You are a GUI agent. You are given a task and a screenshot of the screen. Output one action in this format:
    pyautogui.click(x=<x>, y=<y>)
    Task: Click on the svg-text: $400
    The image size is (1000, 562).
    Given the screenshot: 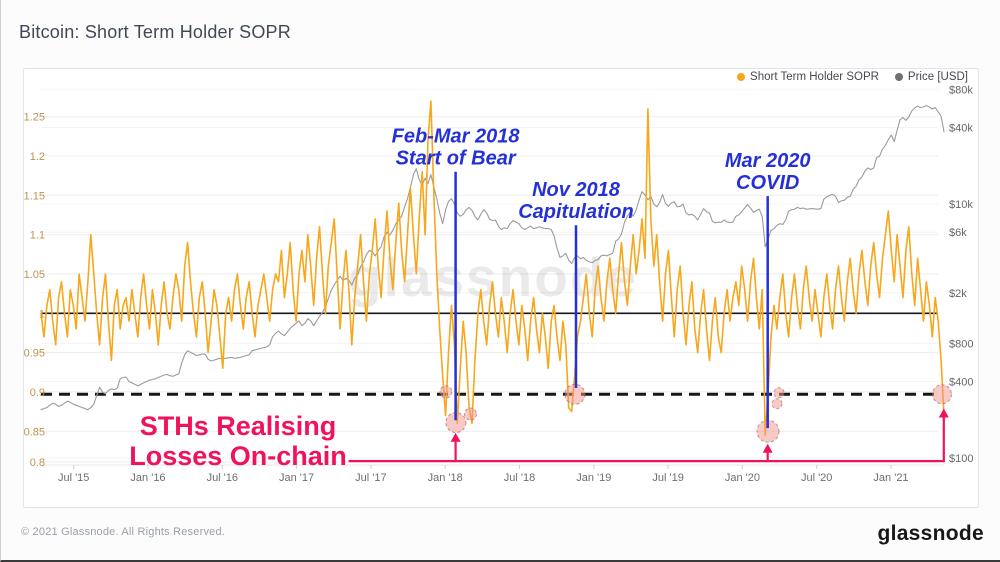 What is the action you would take?
    pyautogui.click(x=961, y=383)
    